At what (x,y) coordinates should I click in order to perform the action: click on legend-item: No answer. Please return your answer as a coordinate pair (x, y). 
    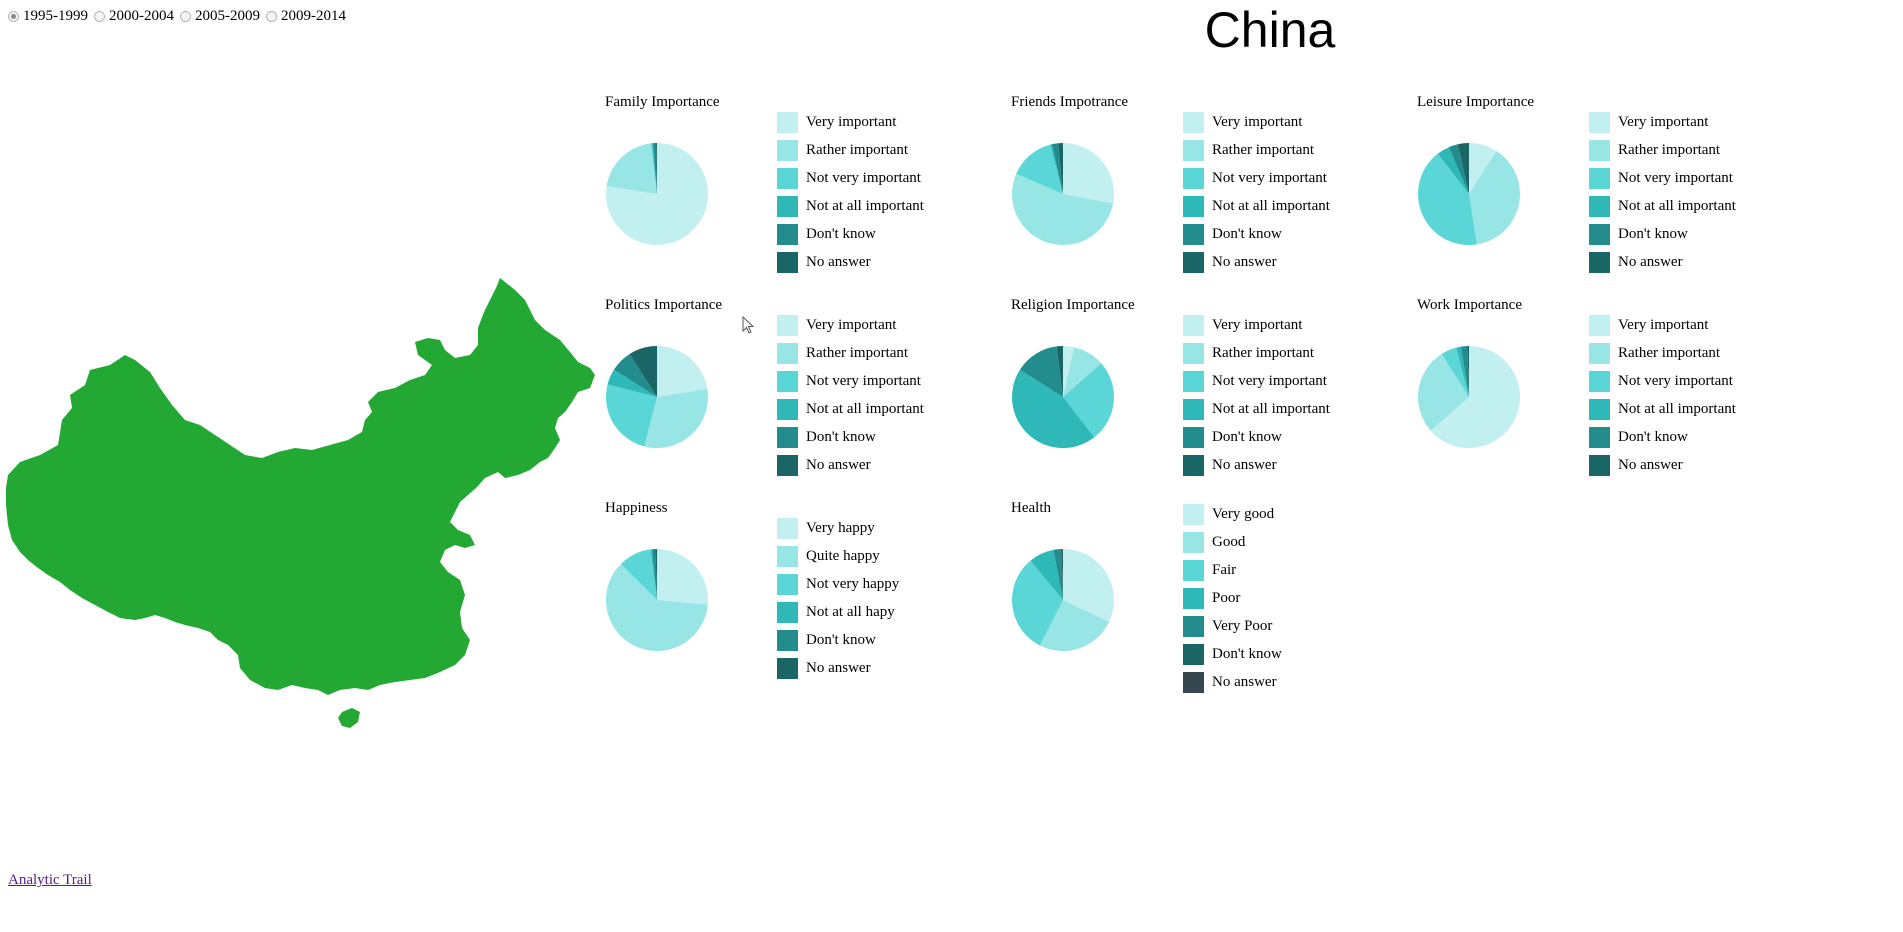
    Looking at the image, I should click on (838, 668).